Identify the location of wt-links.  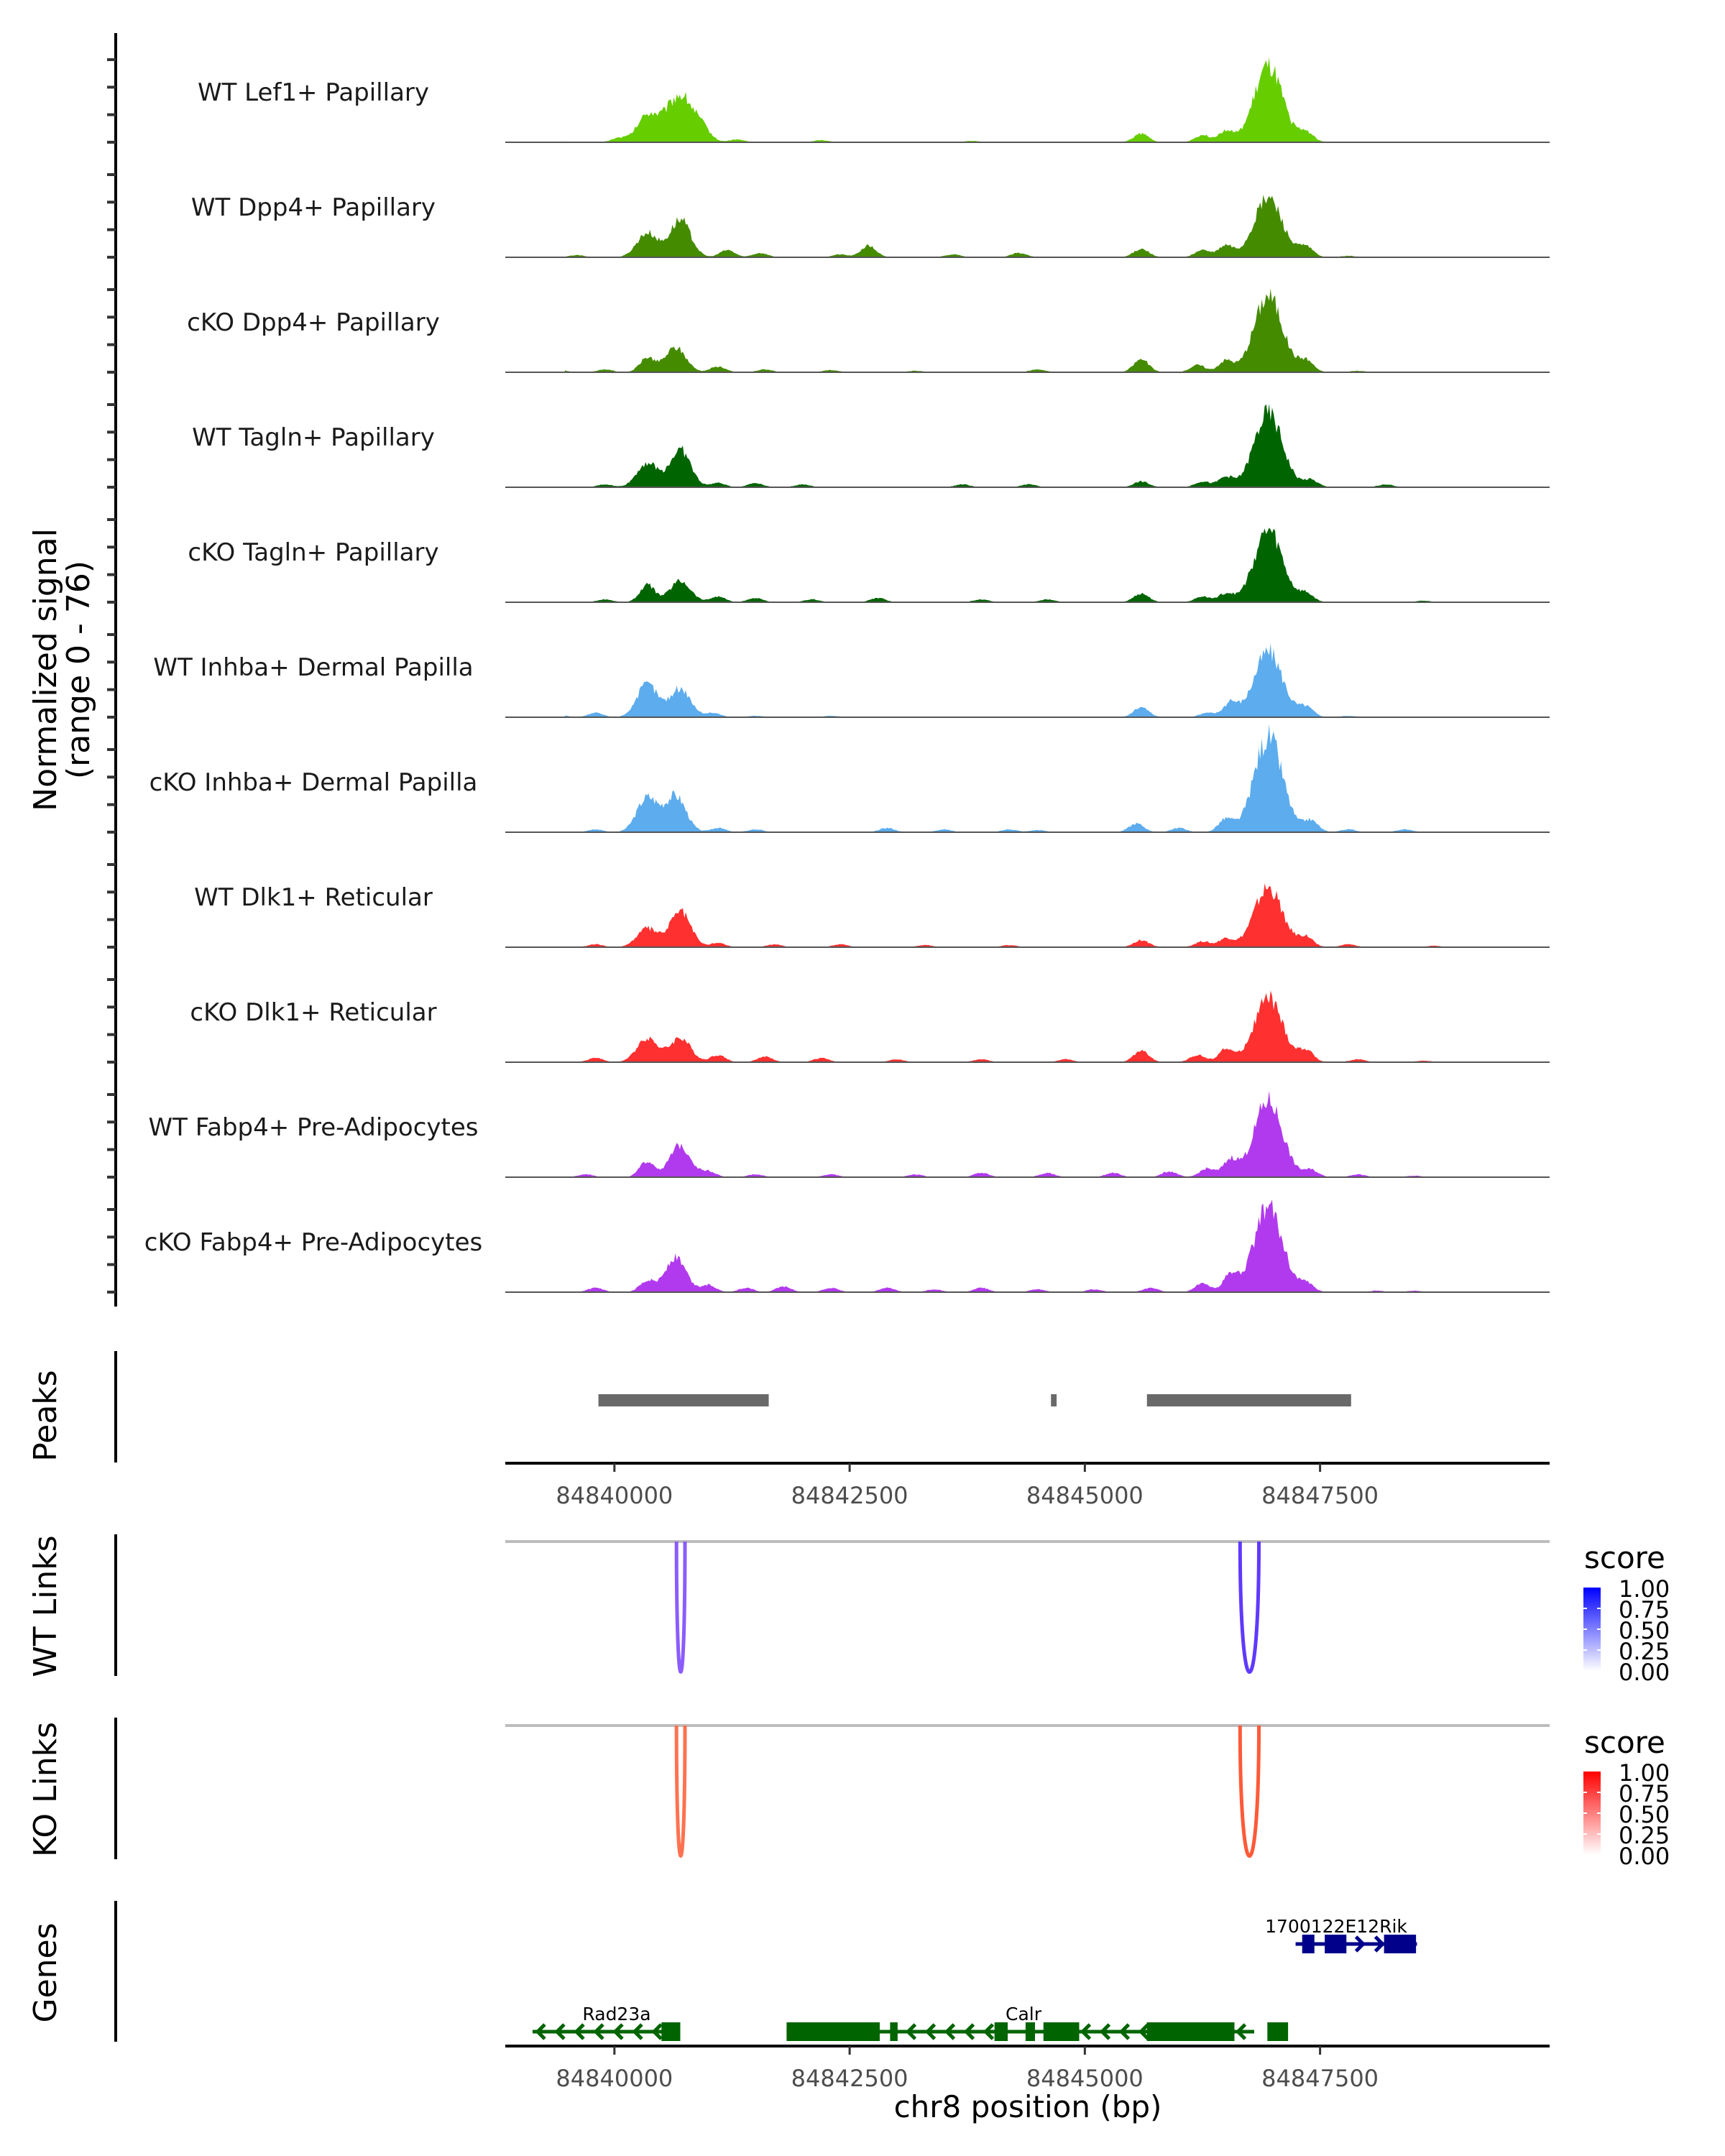
(967, 1607).